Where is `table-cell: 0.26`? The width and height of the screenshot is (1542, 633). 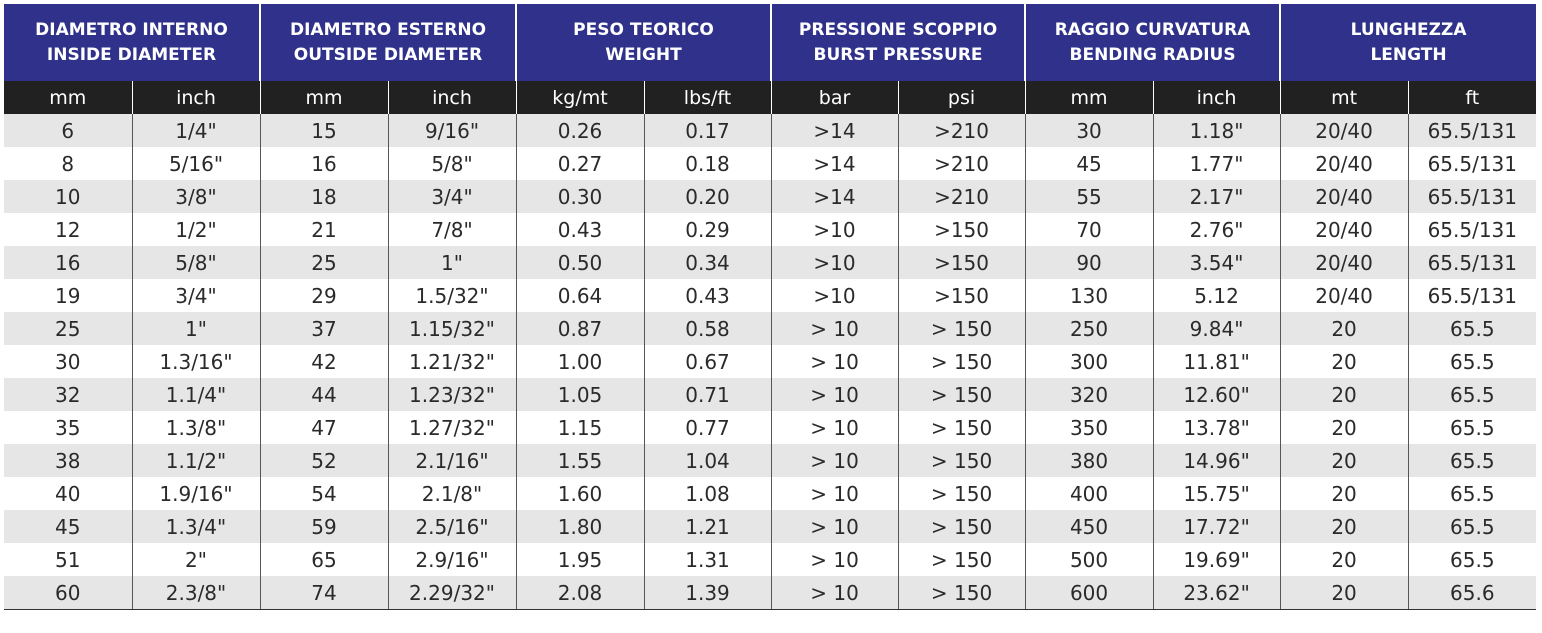
table-cell: 0.26 is located at coordinates (580, 130).